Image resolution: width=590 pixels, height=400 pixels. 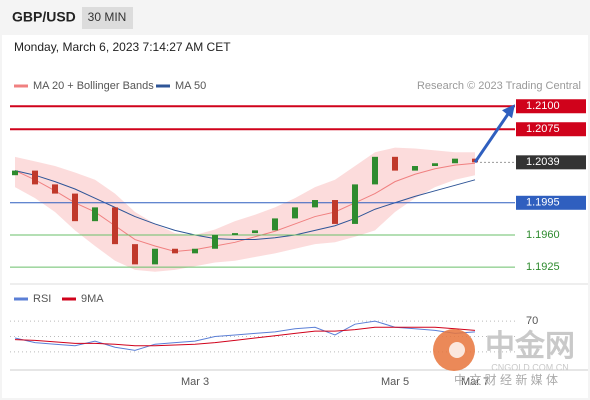 I want to click on rsi-ma-line, so click(x=245, y=336).